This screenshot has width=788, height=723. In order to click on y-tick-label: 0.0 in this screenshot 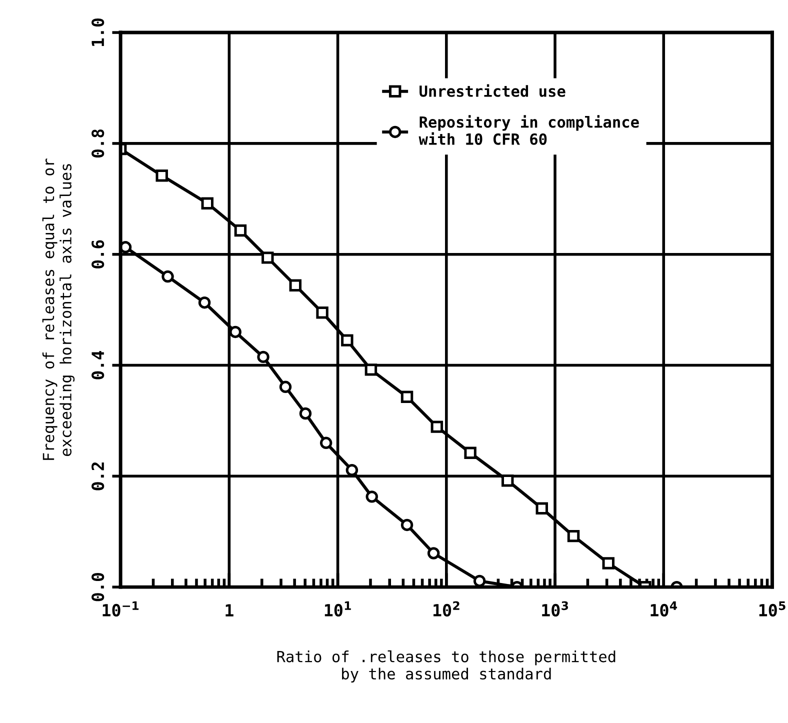, I will do `click(98, 587)`.